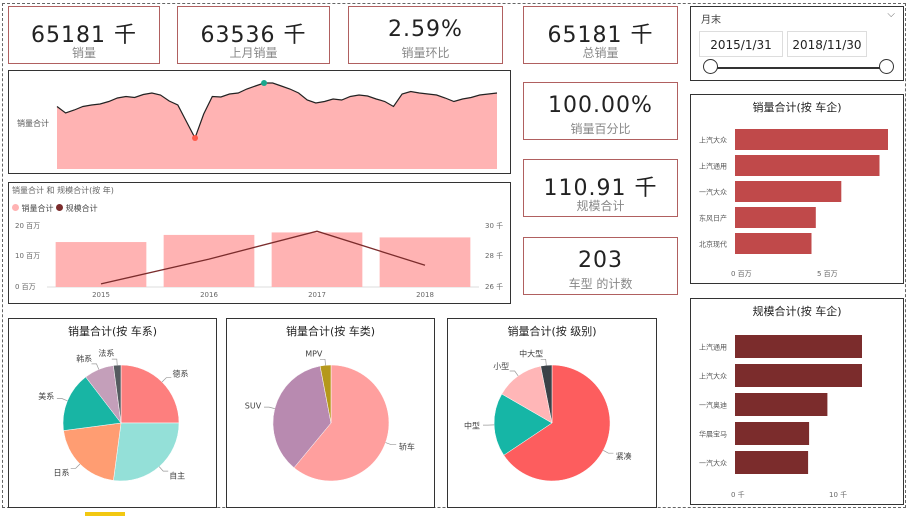 The image size is (910, 516). What do you see at coordinates (46, 396) in the screenshot?
I see `pie-label-美系: 美系` at bounding box center [46, 396].